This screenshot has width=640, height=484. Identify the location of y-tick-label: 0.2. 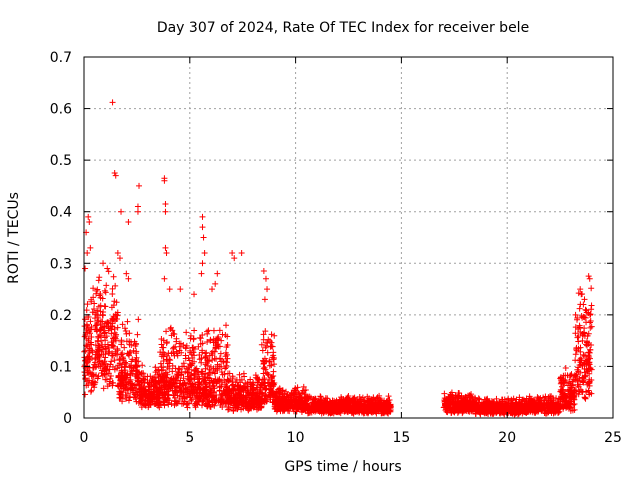
(61, 316).